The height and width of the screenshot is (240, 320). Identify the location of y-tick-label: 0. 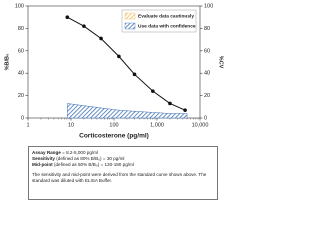
(22, 118).